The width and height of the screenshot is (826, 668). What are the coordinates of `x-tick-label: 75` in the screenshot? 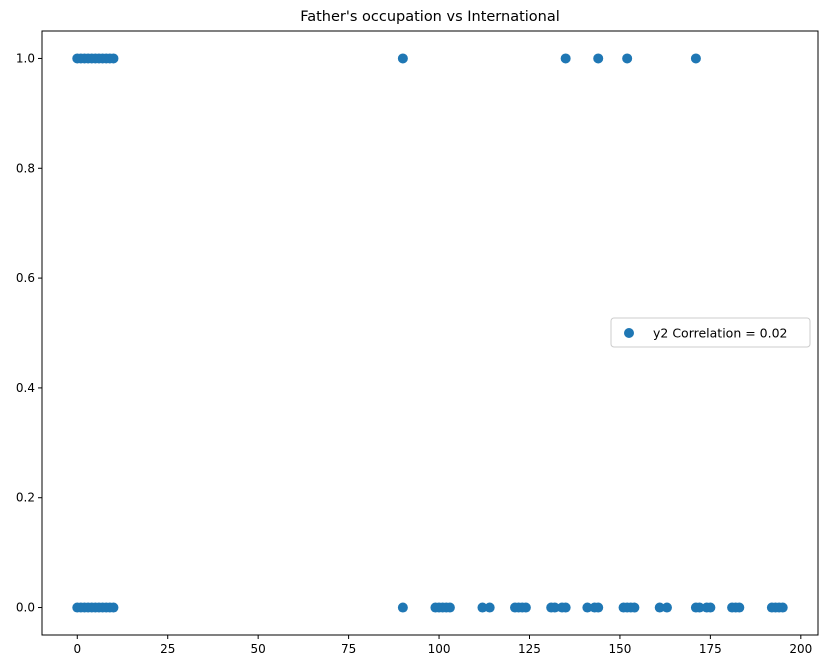 It's located at (348, 649).